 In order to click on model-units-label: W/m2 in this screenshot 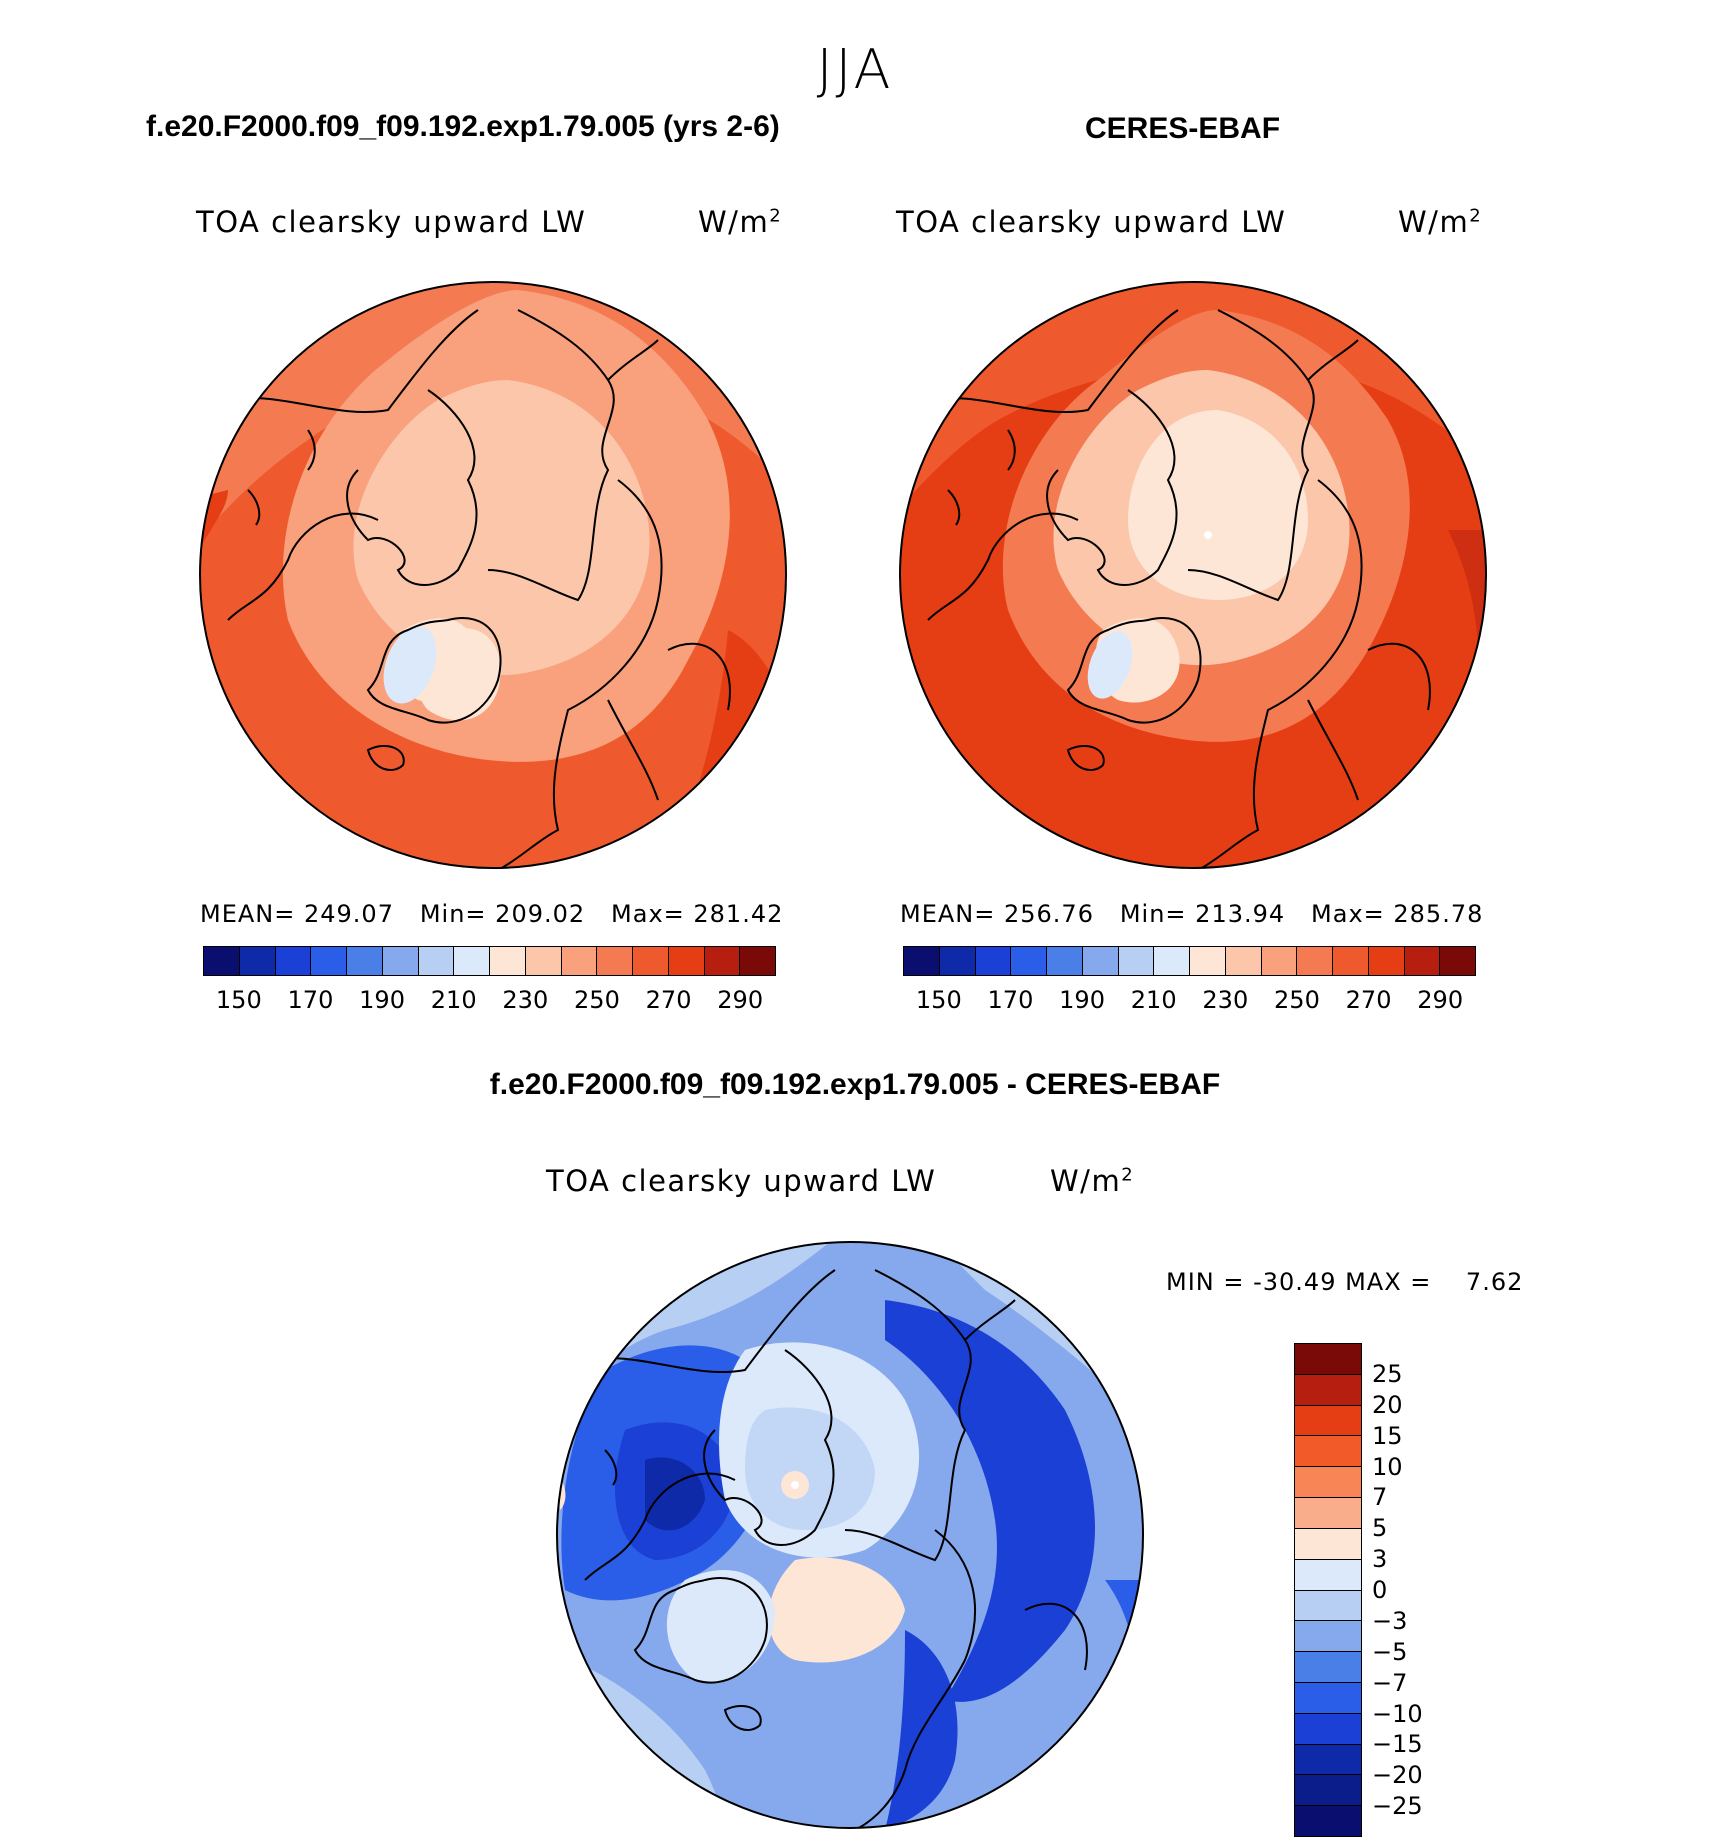, I will do `click(740, 222)`.